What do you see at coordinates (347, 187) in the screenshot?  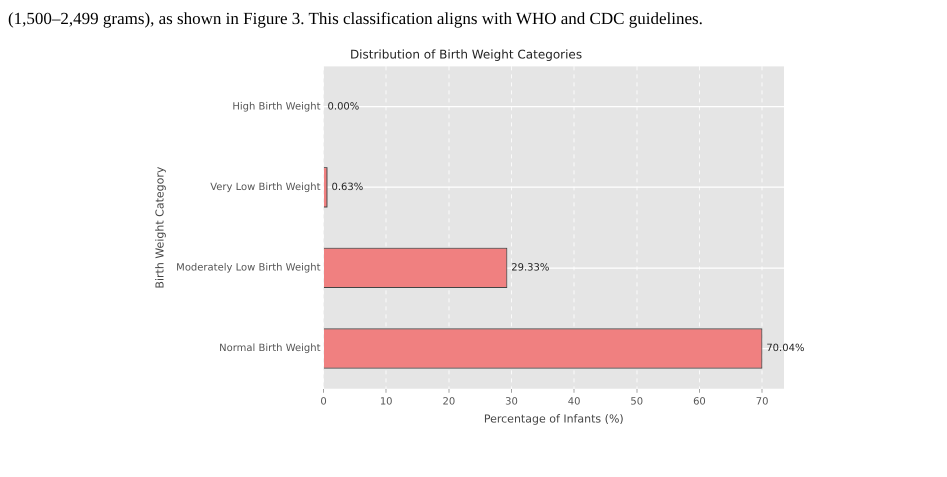 I see `data-label: 0.63%` at bounding box center [347, 187].